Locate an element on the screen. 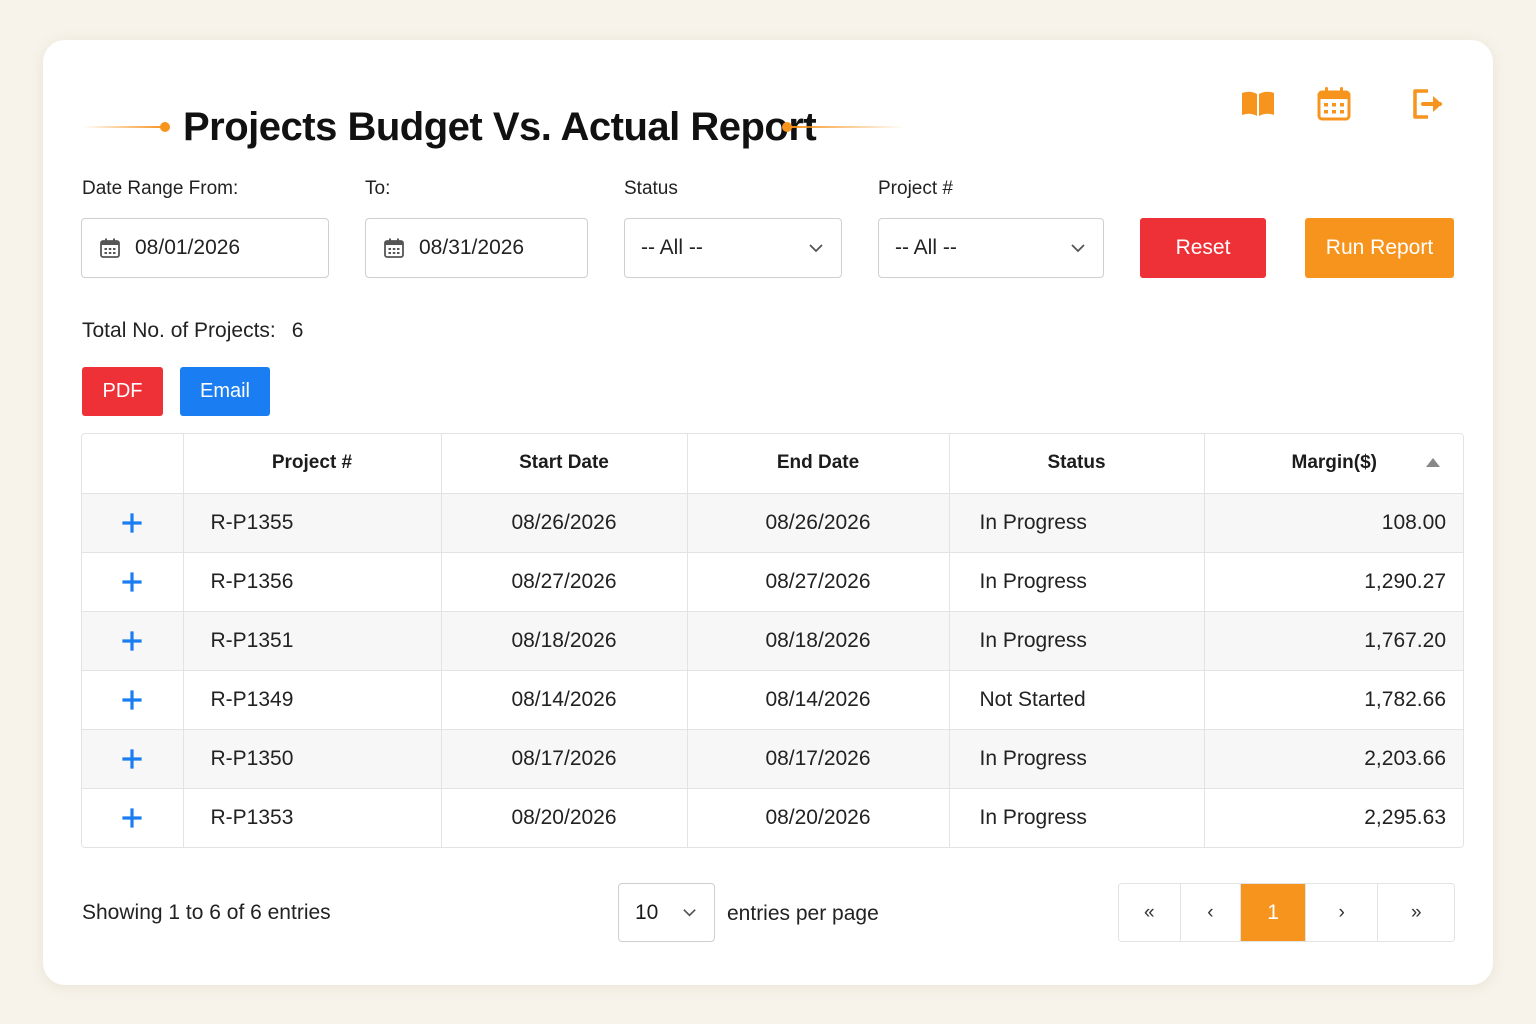 The width and height of the screenshot is (1536, 1024). date-from-field: 08/01/2026 is located at coordinates (205, 248).